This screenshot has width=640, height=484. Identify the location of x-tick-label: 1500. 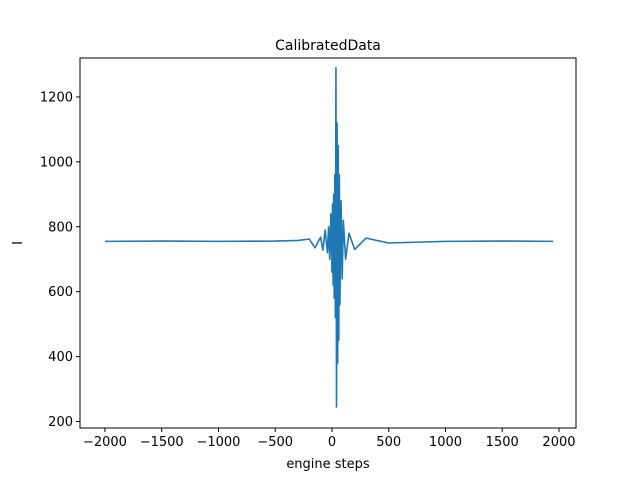
(502, 442).